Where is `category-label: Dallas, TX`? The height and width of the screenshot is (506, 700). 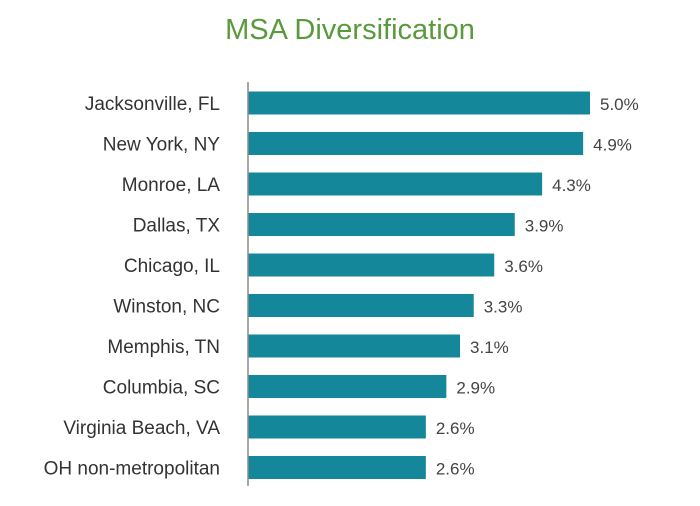
category-label: Dallas, TX is located at coordinates (177, 226).